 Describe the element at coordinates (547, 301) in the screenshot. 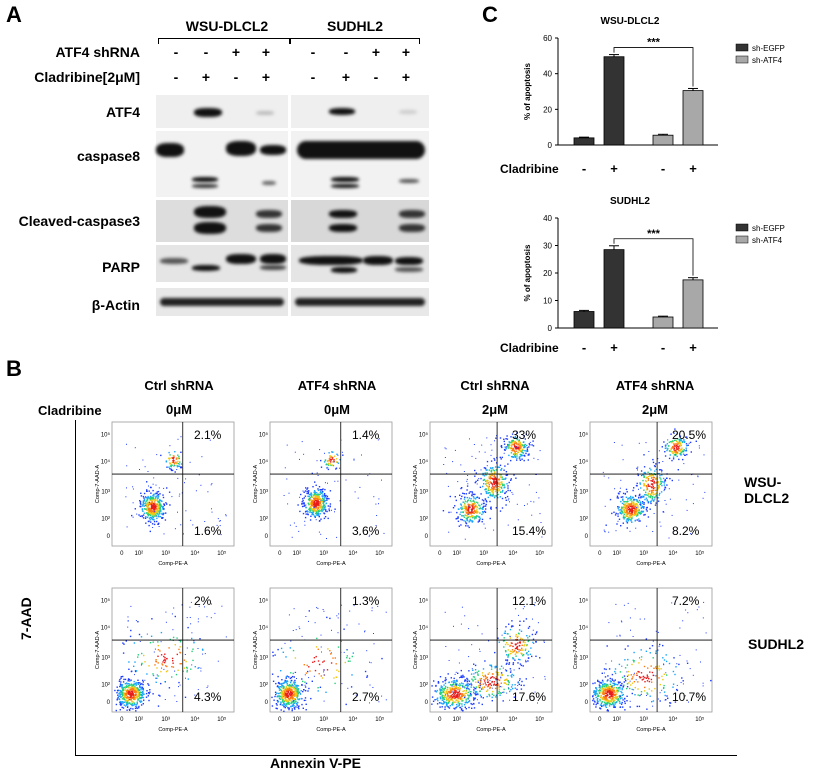

I see `chart2-ytick-label: 10` at that location.